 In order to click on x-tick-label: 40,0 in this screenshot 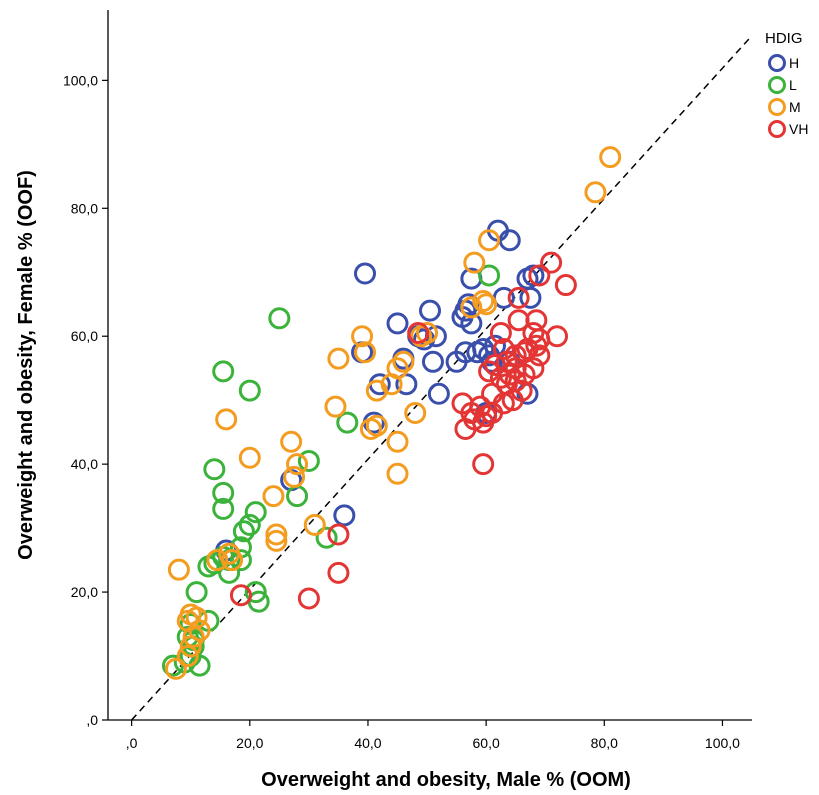, I will do `click(367, 743)`.